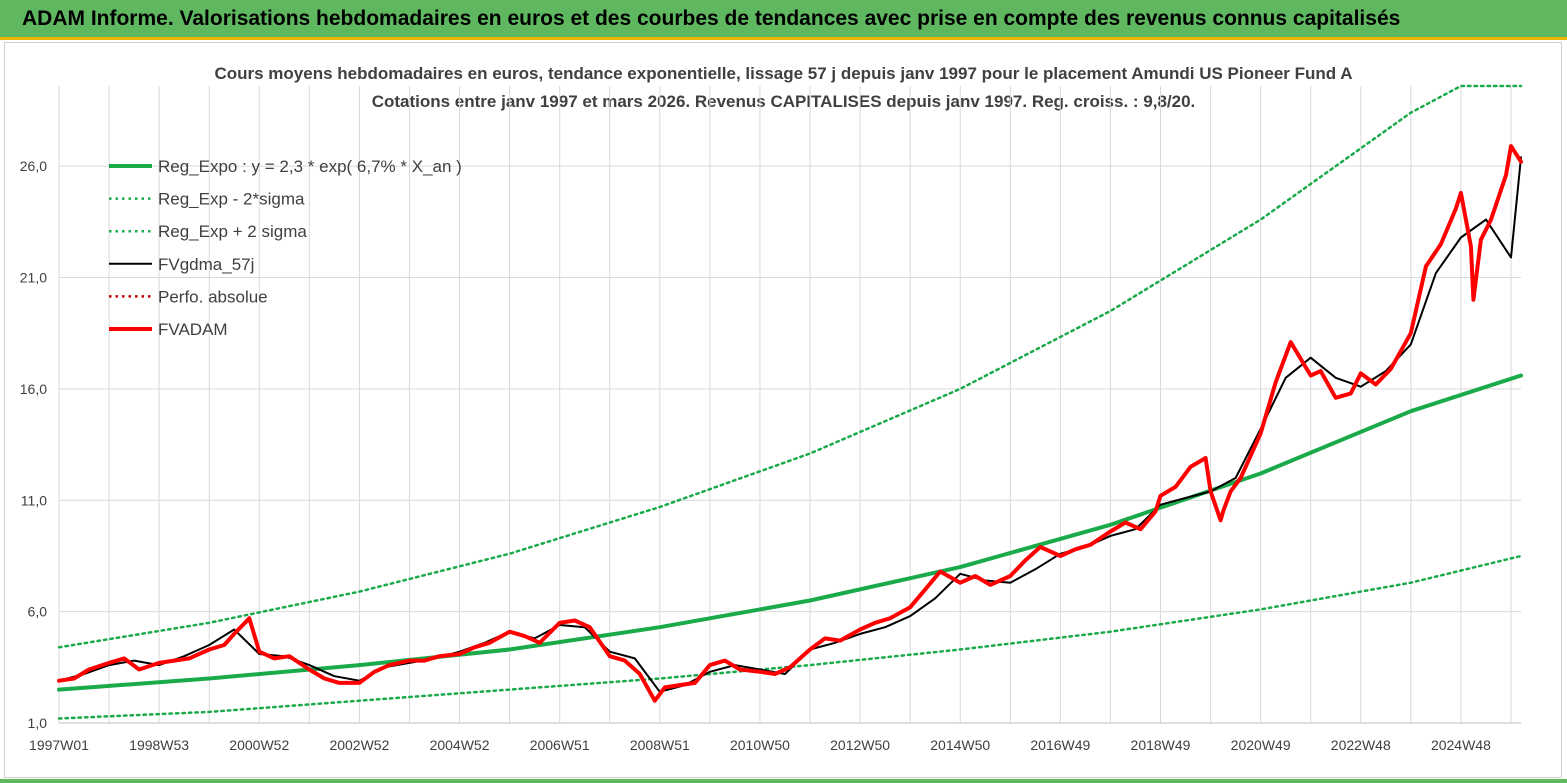  I want to click on legend-label: FVADAM, so click(193, 329).